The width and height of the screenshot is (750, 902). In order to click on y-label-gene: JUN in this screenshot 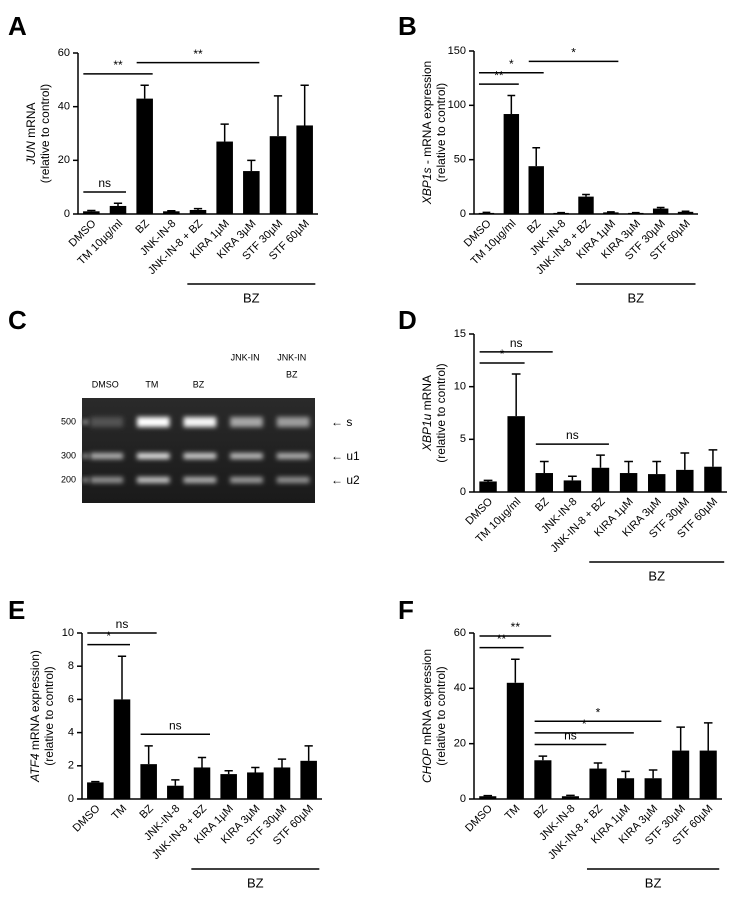, I will do `click(31, 153)`.